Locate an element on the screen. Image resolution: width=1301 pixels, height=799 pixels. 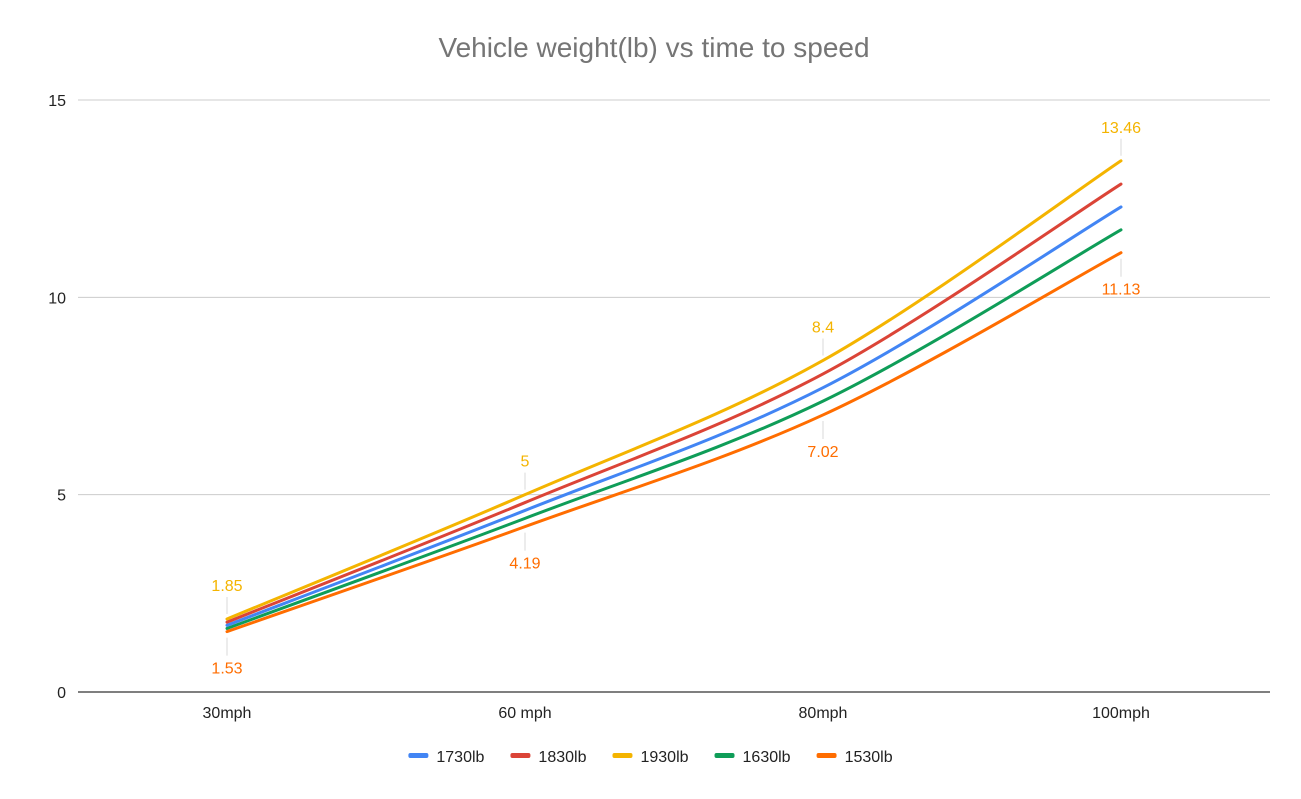
legend-item-1930lb: 1930lb is located at coordinates (650, 757).